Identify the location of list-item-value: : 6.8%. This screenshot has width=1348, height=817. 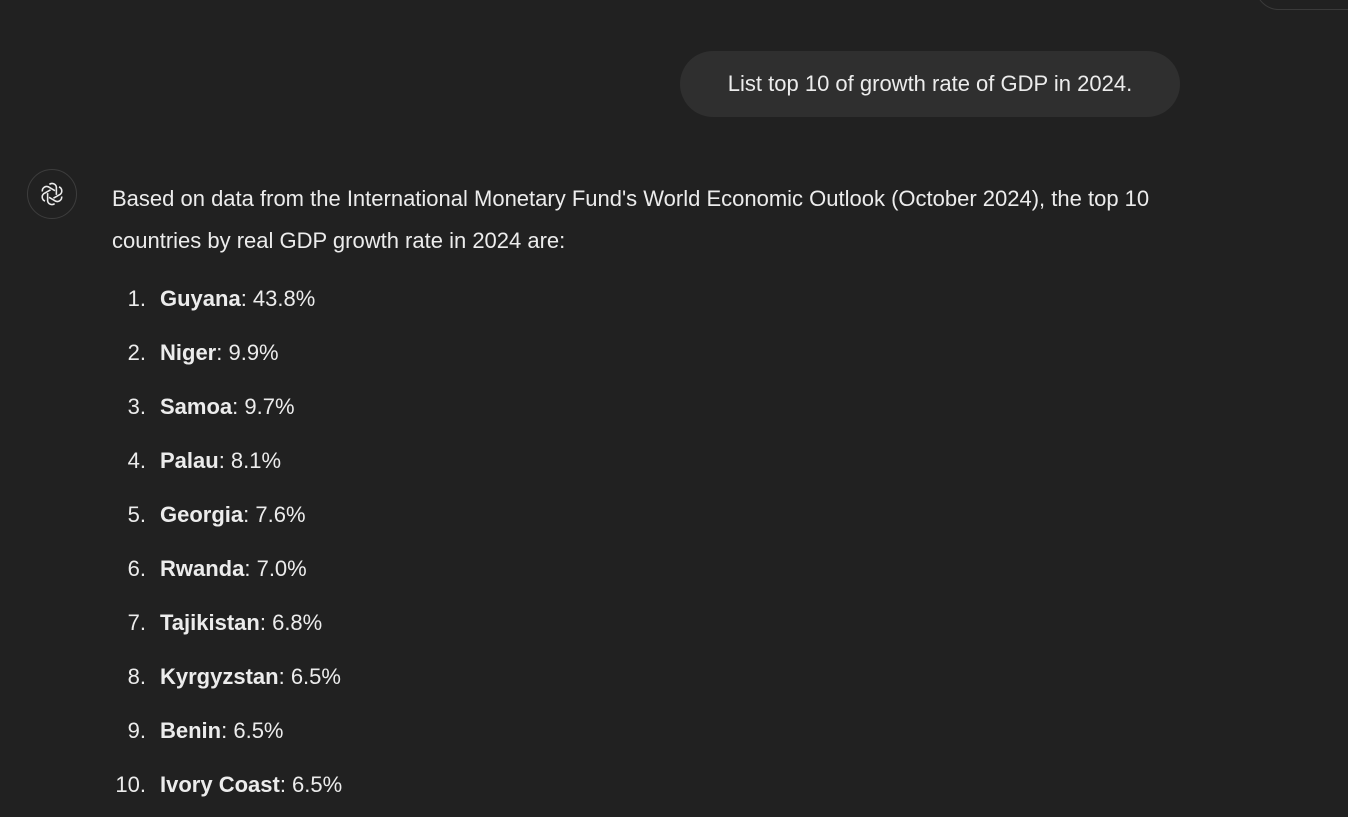
(291, 622).